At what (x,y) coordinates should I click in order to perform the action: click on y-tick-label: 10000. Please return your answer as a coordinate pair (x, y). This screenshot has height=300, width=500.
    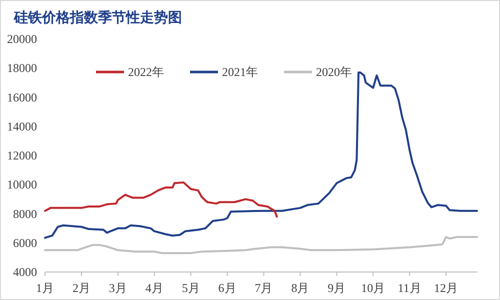
    Looking at the image, I should click on (22, 185).